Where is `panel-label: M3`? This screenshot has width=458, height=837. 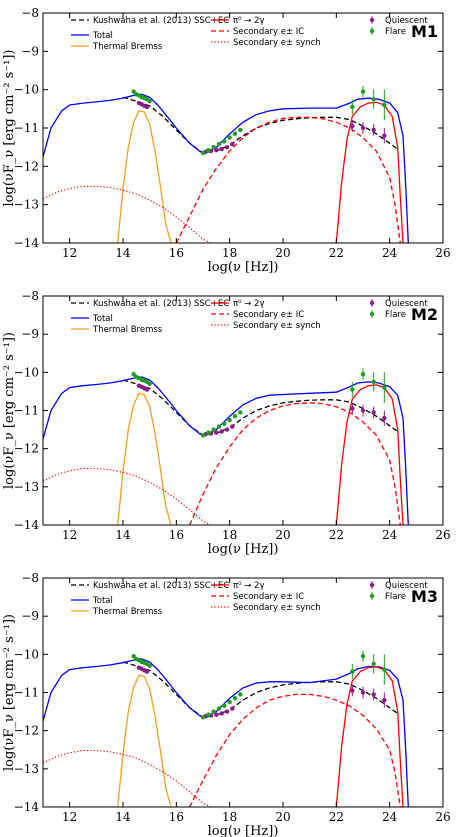
panel-label: M3 is located at coordinates (424, 596).